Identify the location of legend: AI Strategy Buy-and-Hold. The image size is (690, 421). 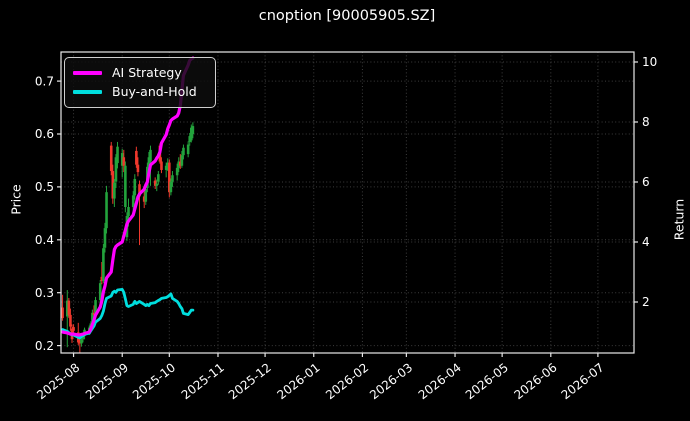
(140, 82).